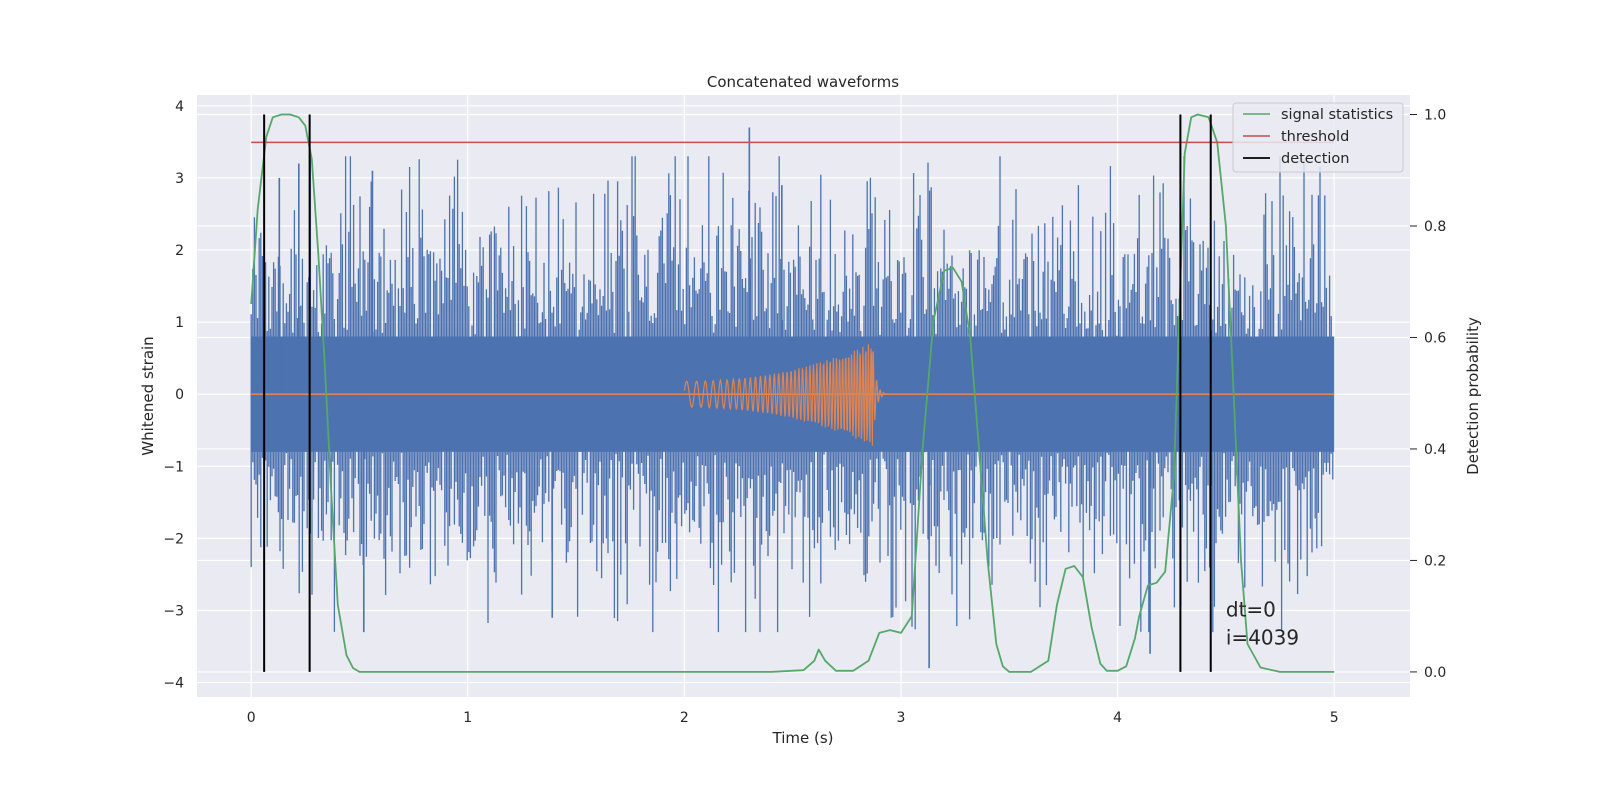 The image size is (1600, 804). What do you see at coordinates (148, 395) in the screenshot?
I see `y-axis-label: Whitened strain` at bounding box center [148, 395].